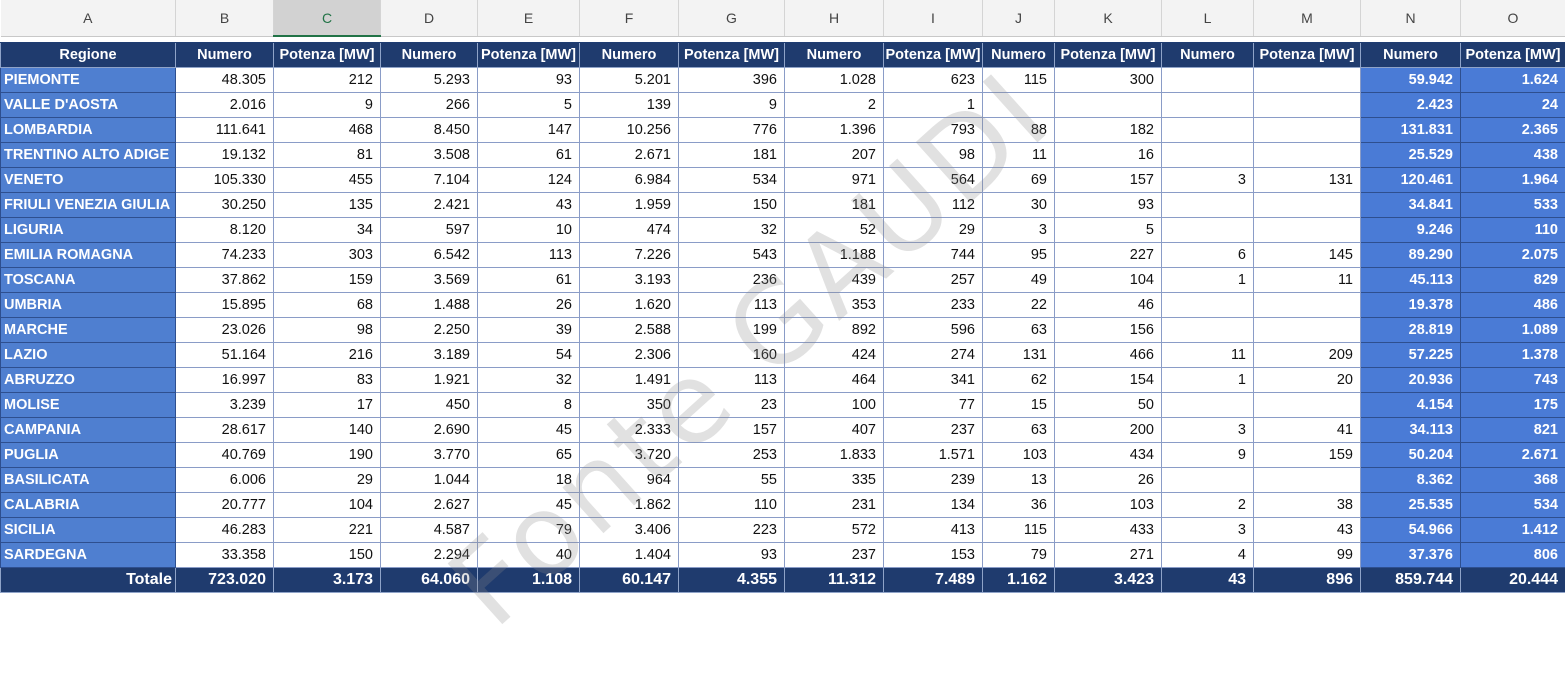  What do you see at coordinates (732, 529) in the screenshot?
I see `potenza-cell: 223` at bounding box center [732, 529].